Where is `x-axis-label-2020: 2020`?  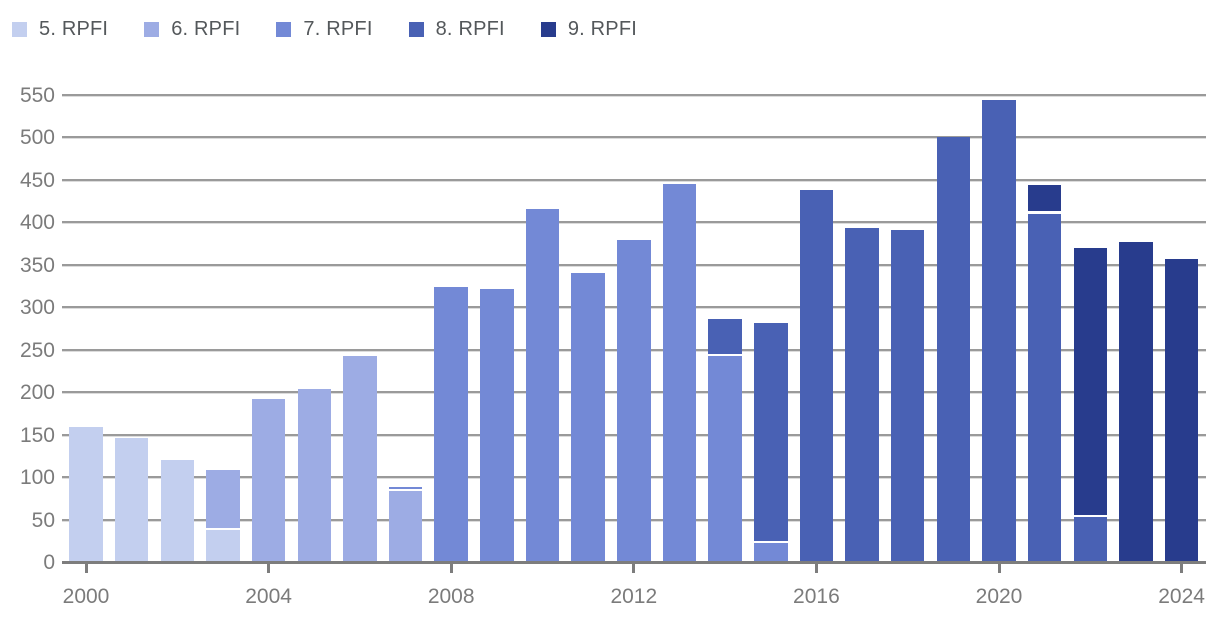
x-axis-label-2020: 2020 is located at coordinates (999, 596).